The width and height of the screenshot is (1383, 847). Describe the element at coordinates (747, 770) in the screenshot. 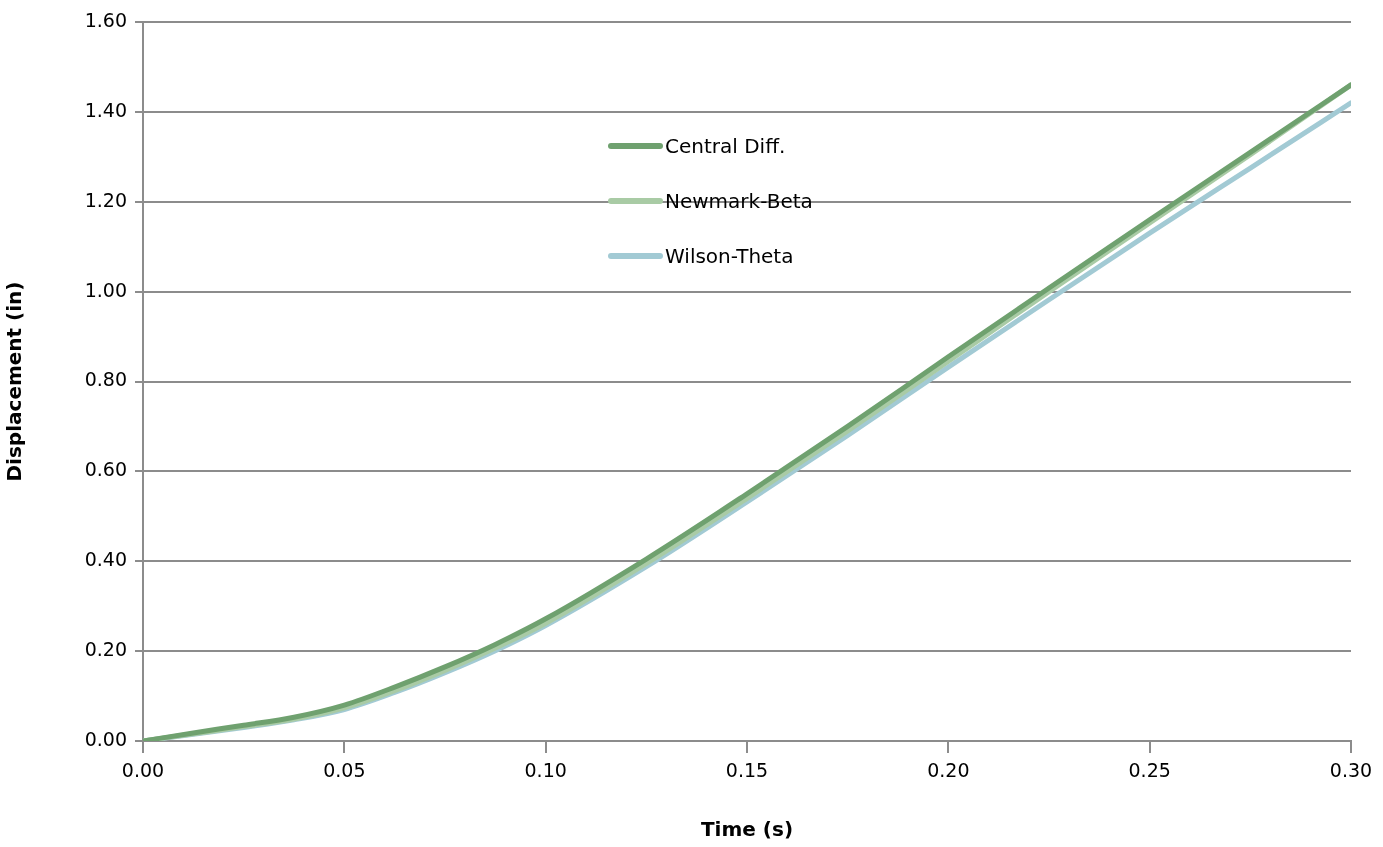

I see `x-tick-label: 0.15` at that location.